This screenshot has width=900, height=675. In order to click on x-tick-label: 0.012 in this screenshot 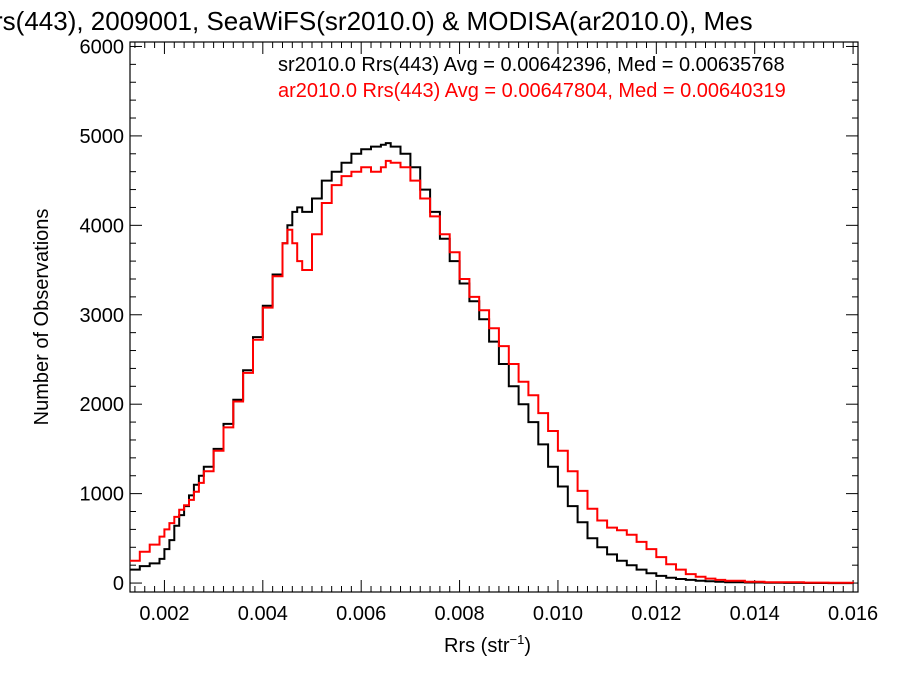, I will do `click(656, 614)`.